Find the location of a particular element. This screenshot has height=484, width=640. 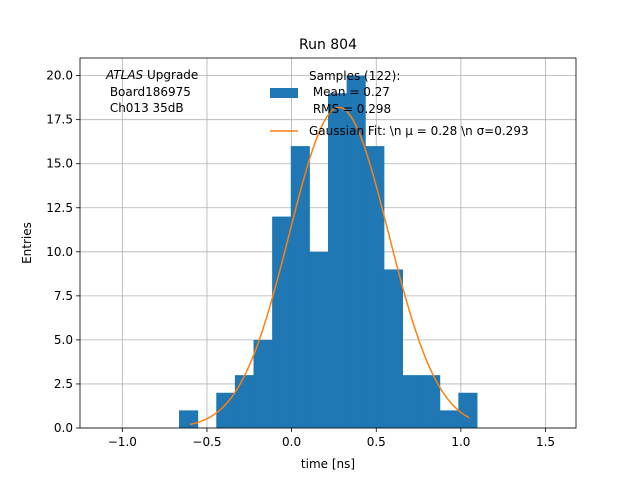

x-tick-label: −1.0 is located at coordinates (122, 442).